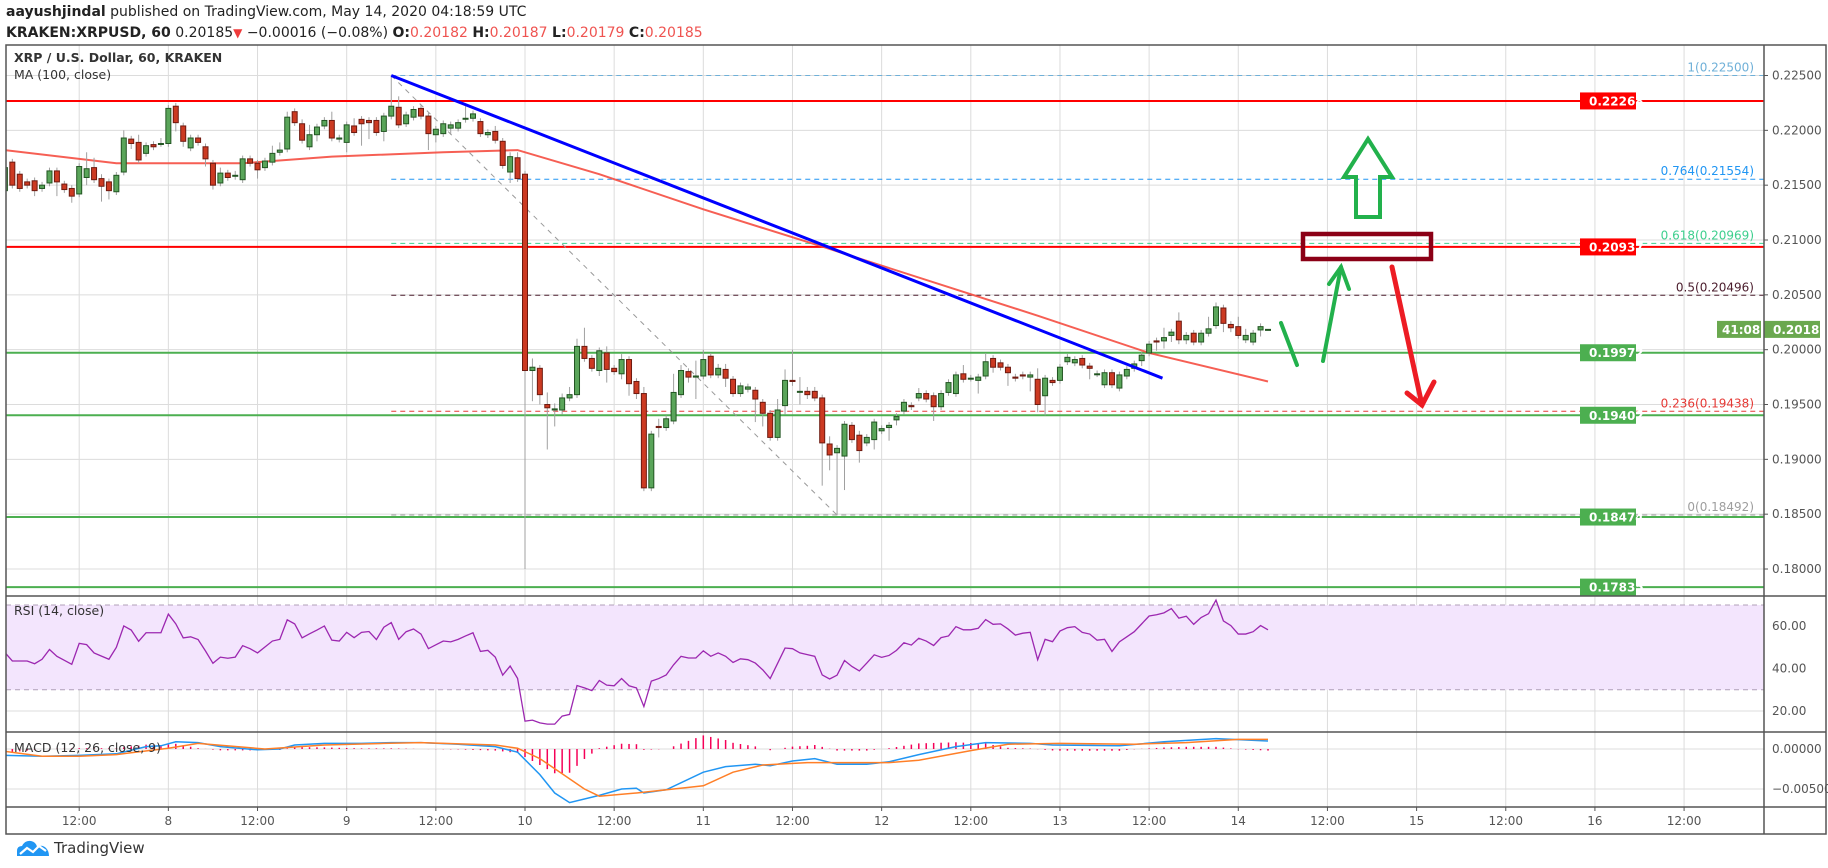 The height and width of the screenshot is (868, 1828). Describe the element at coordinates (1368, 177) in the screenshot. I see `big-up-arrow-icon` at that location.